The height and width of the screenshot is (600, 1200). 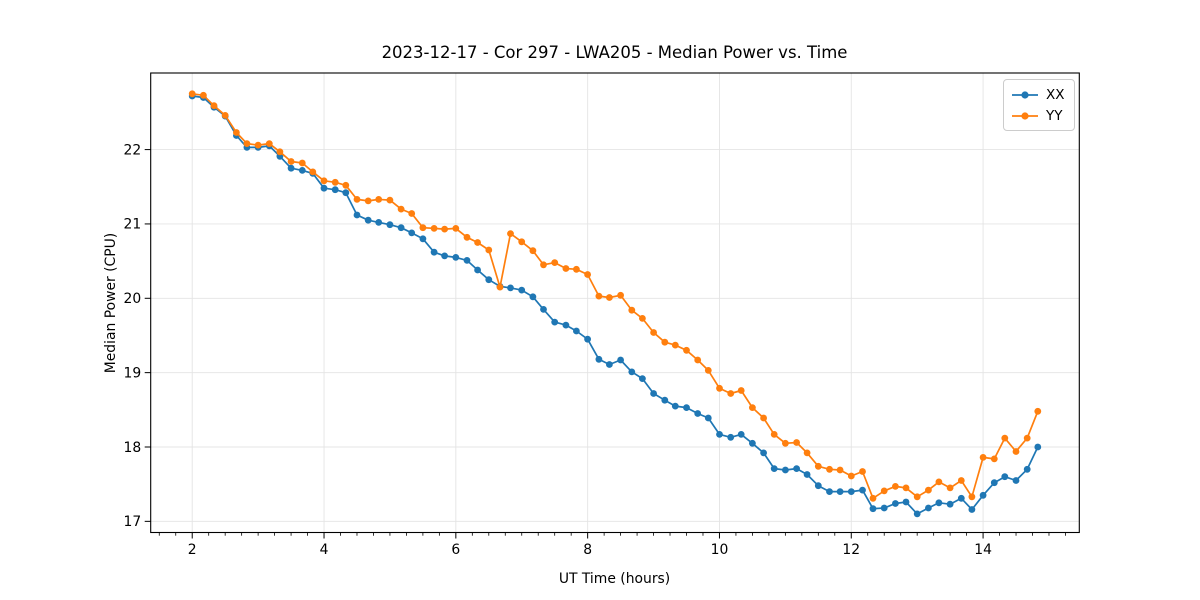 I want to click on y-tick-label: 22, so click(x=133, y=150).